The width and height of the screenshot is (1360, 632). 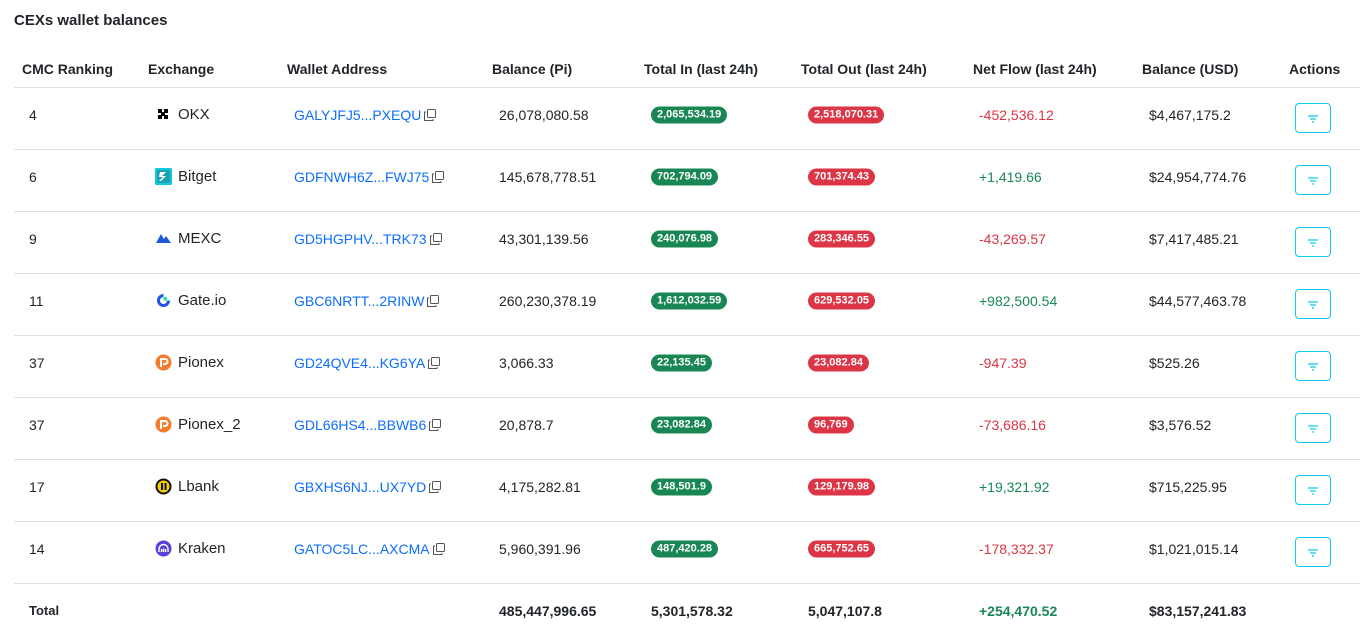 What do you see at coordinates (540, 487) in the screenshot?
I see `balance-pi: 4,175,282.81` at bounding box center [540, 487].